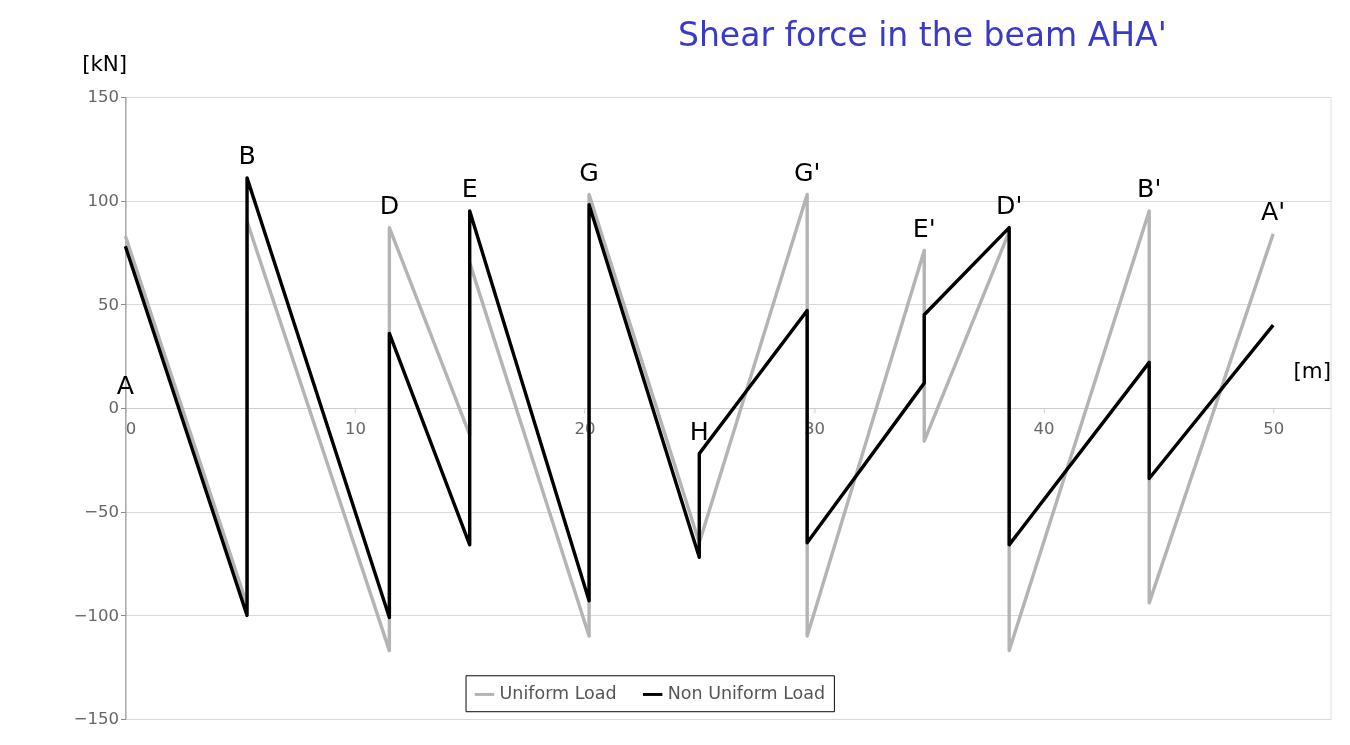 Image resolution: width=1350 pixels, height=745 pixels. What do you see at coordinates (96, 615) in the screenshot?
I see `y-tick-label: −100` at bounding box center [96, 615].